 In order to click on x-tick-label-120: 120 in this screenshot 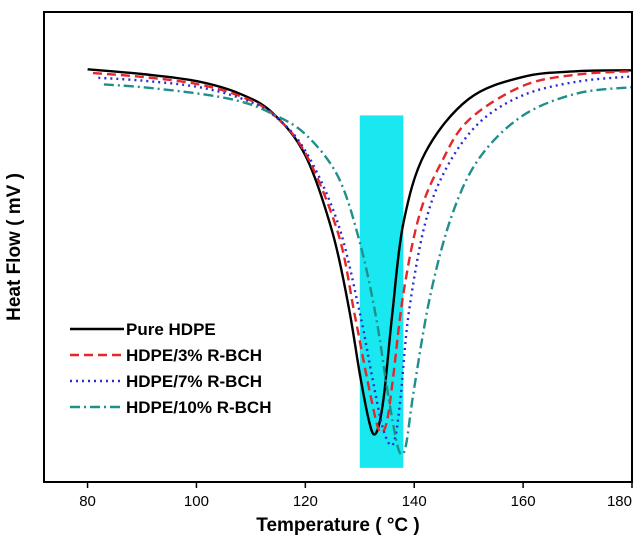, I will do `click(305, 501)`.